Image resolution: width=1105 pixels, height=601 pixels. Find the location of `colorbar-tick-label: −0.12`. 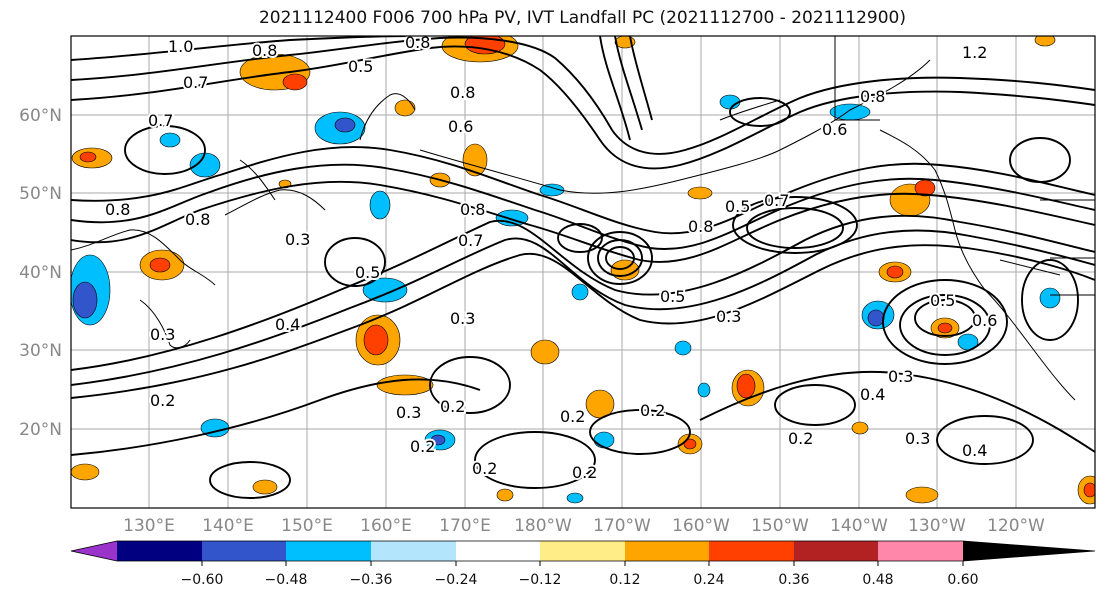

colorbar-tick-label: −0.12 is located at coordinates (540, 580).